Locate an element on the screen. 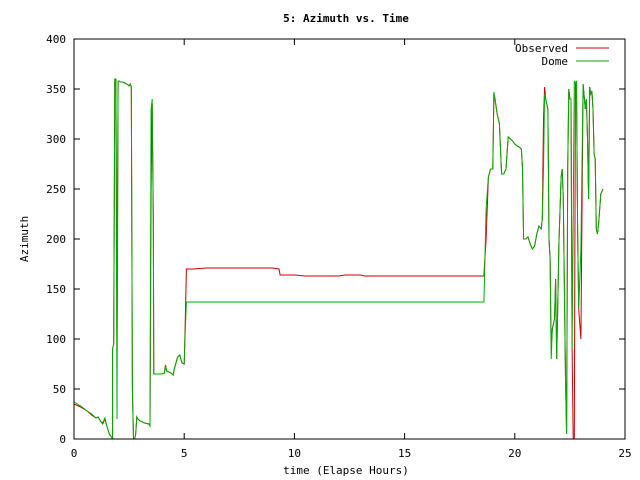 This screenshot has width=640, height=480. x-tick-label: 10 is located at coordinates (294, 453).